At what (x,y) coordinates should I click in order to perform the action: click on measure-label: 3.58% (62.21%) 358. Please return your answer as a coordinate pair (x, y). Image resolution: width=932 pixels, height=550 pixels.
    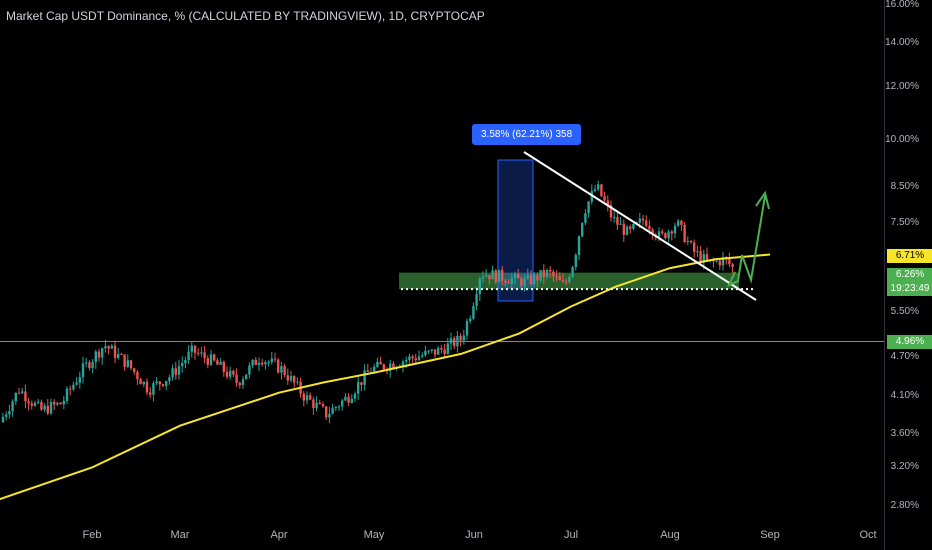
    Looking at the image, I should click on (527, 134).